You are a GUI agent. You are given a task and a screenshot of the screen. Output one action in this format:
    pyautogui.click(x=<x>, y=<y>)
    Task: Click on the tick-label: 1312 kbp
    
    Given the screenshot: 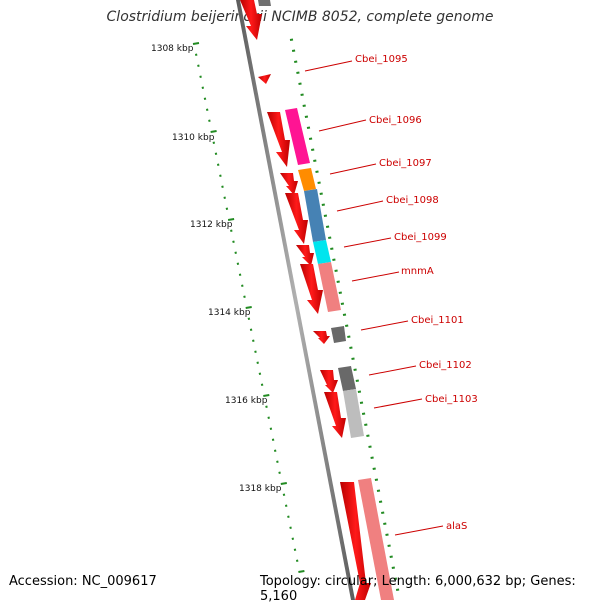 What is the action you would take?
    pyautogui.click(x=211, y=225)
    